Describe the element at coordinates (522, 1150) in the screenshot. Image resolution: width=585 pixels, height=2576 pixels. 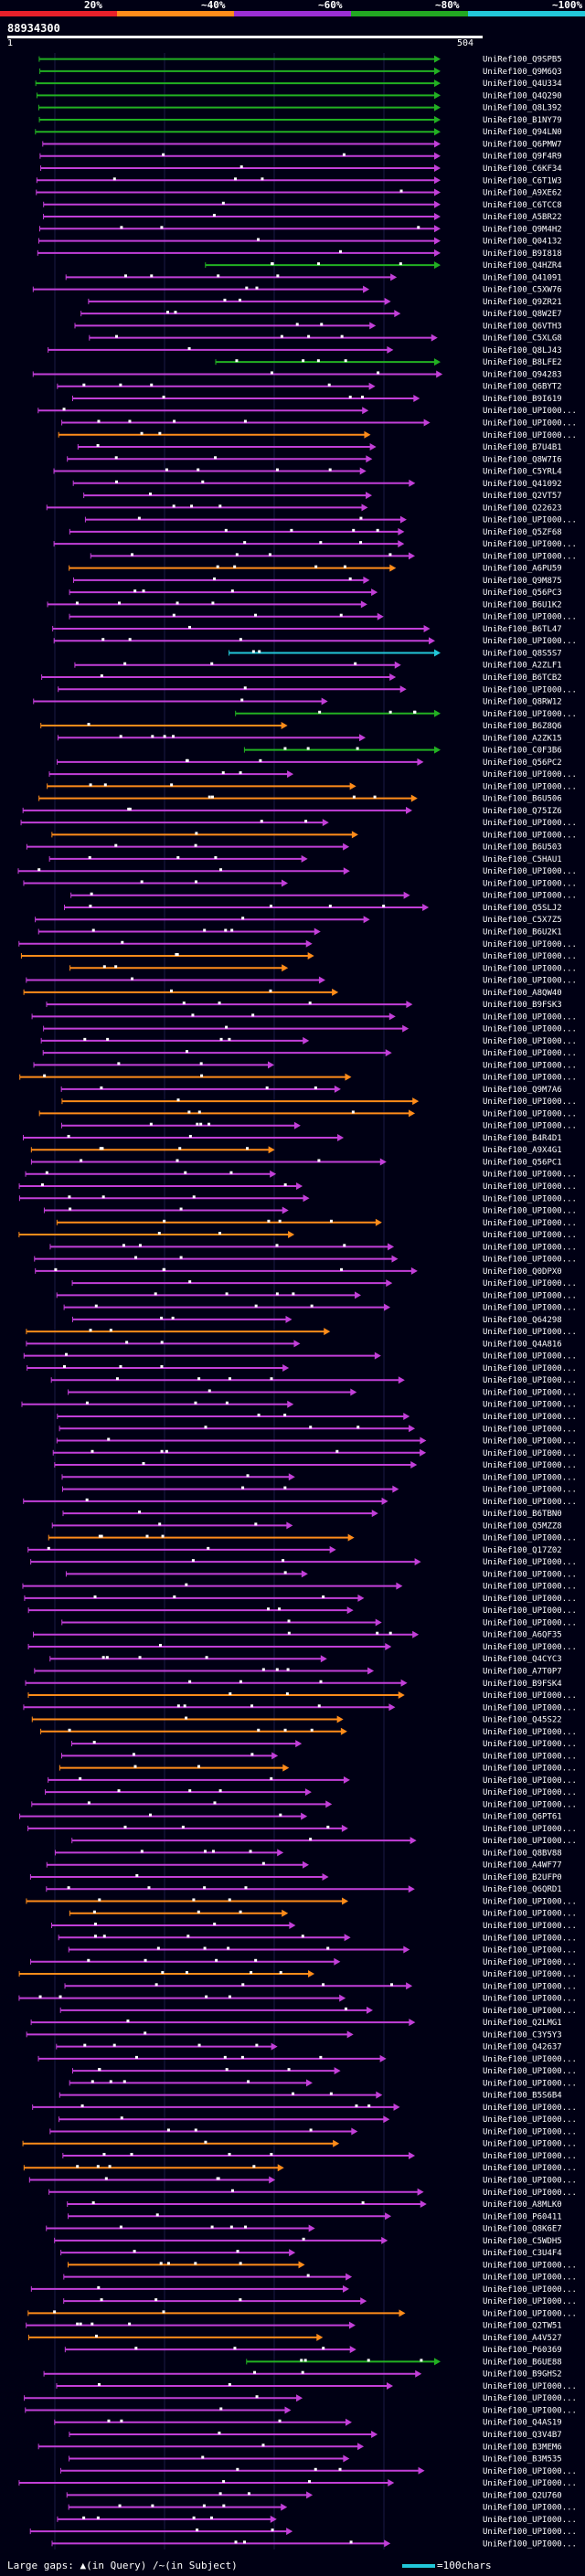
I see `hit-label: UniRef100_A9X4G1` at that location.